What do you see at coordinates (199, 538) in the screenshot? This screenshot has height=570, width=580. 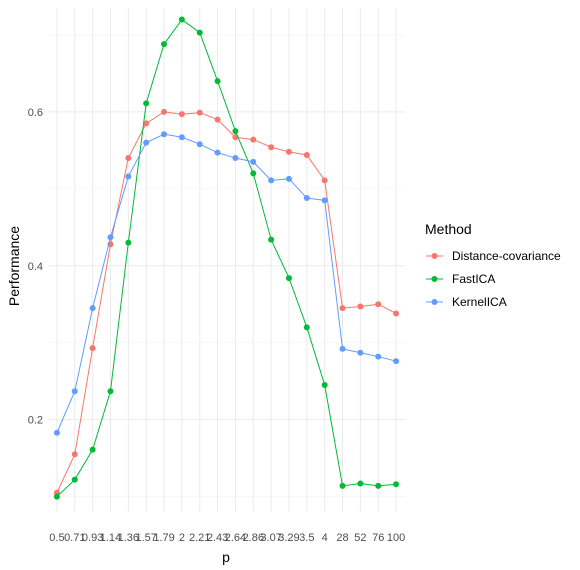 I see `x-tick-label: 2.21` at bounding box center [199, 538].